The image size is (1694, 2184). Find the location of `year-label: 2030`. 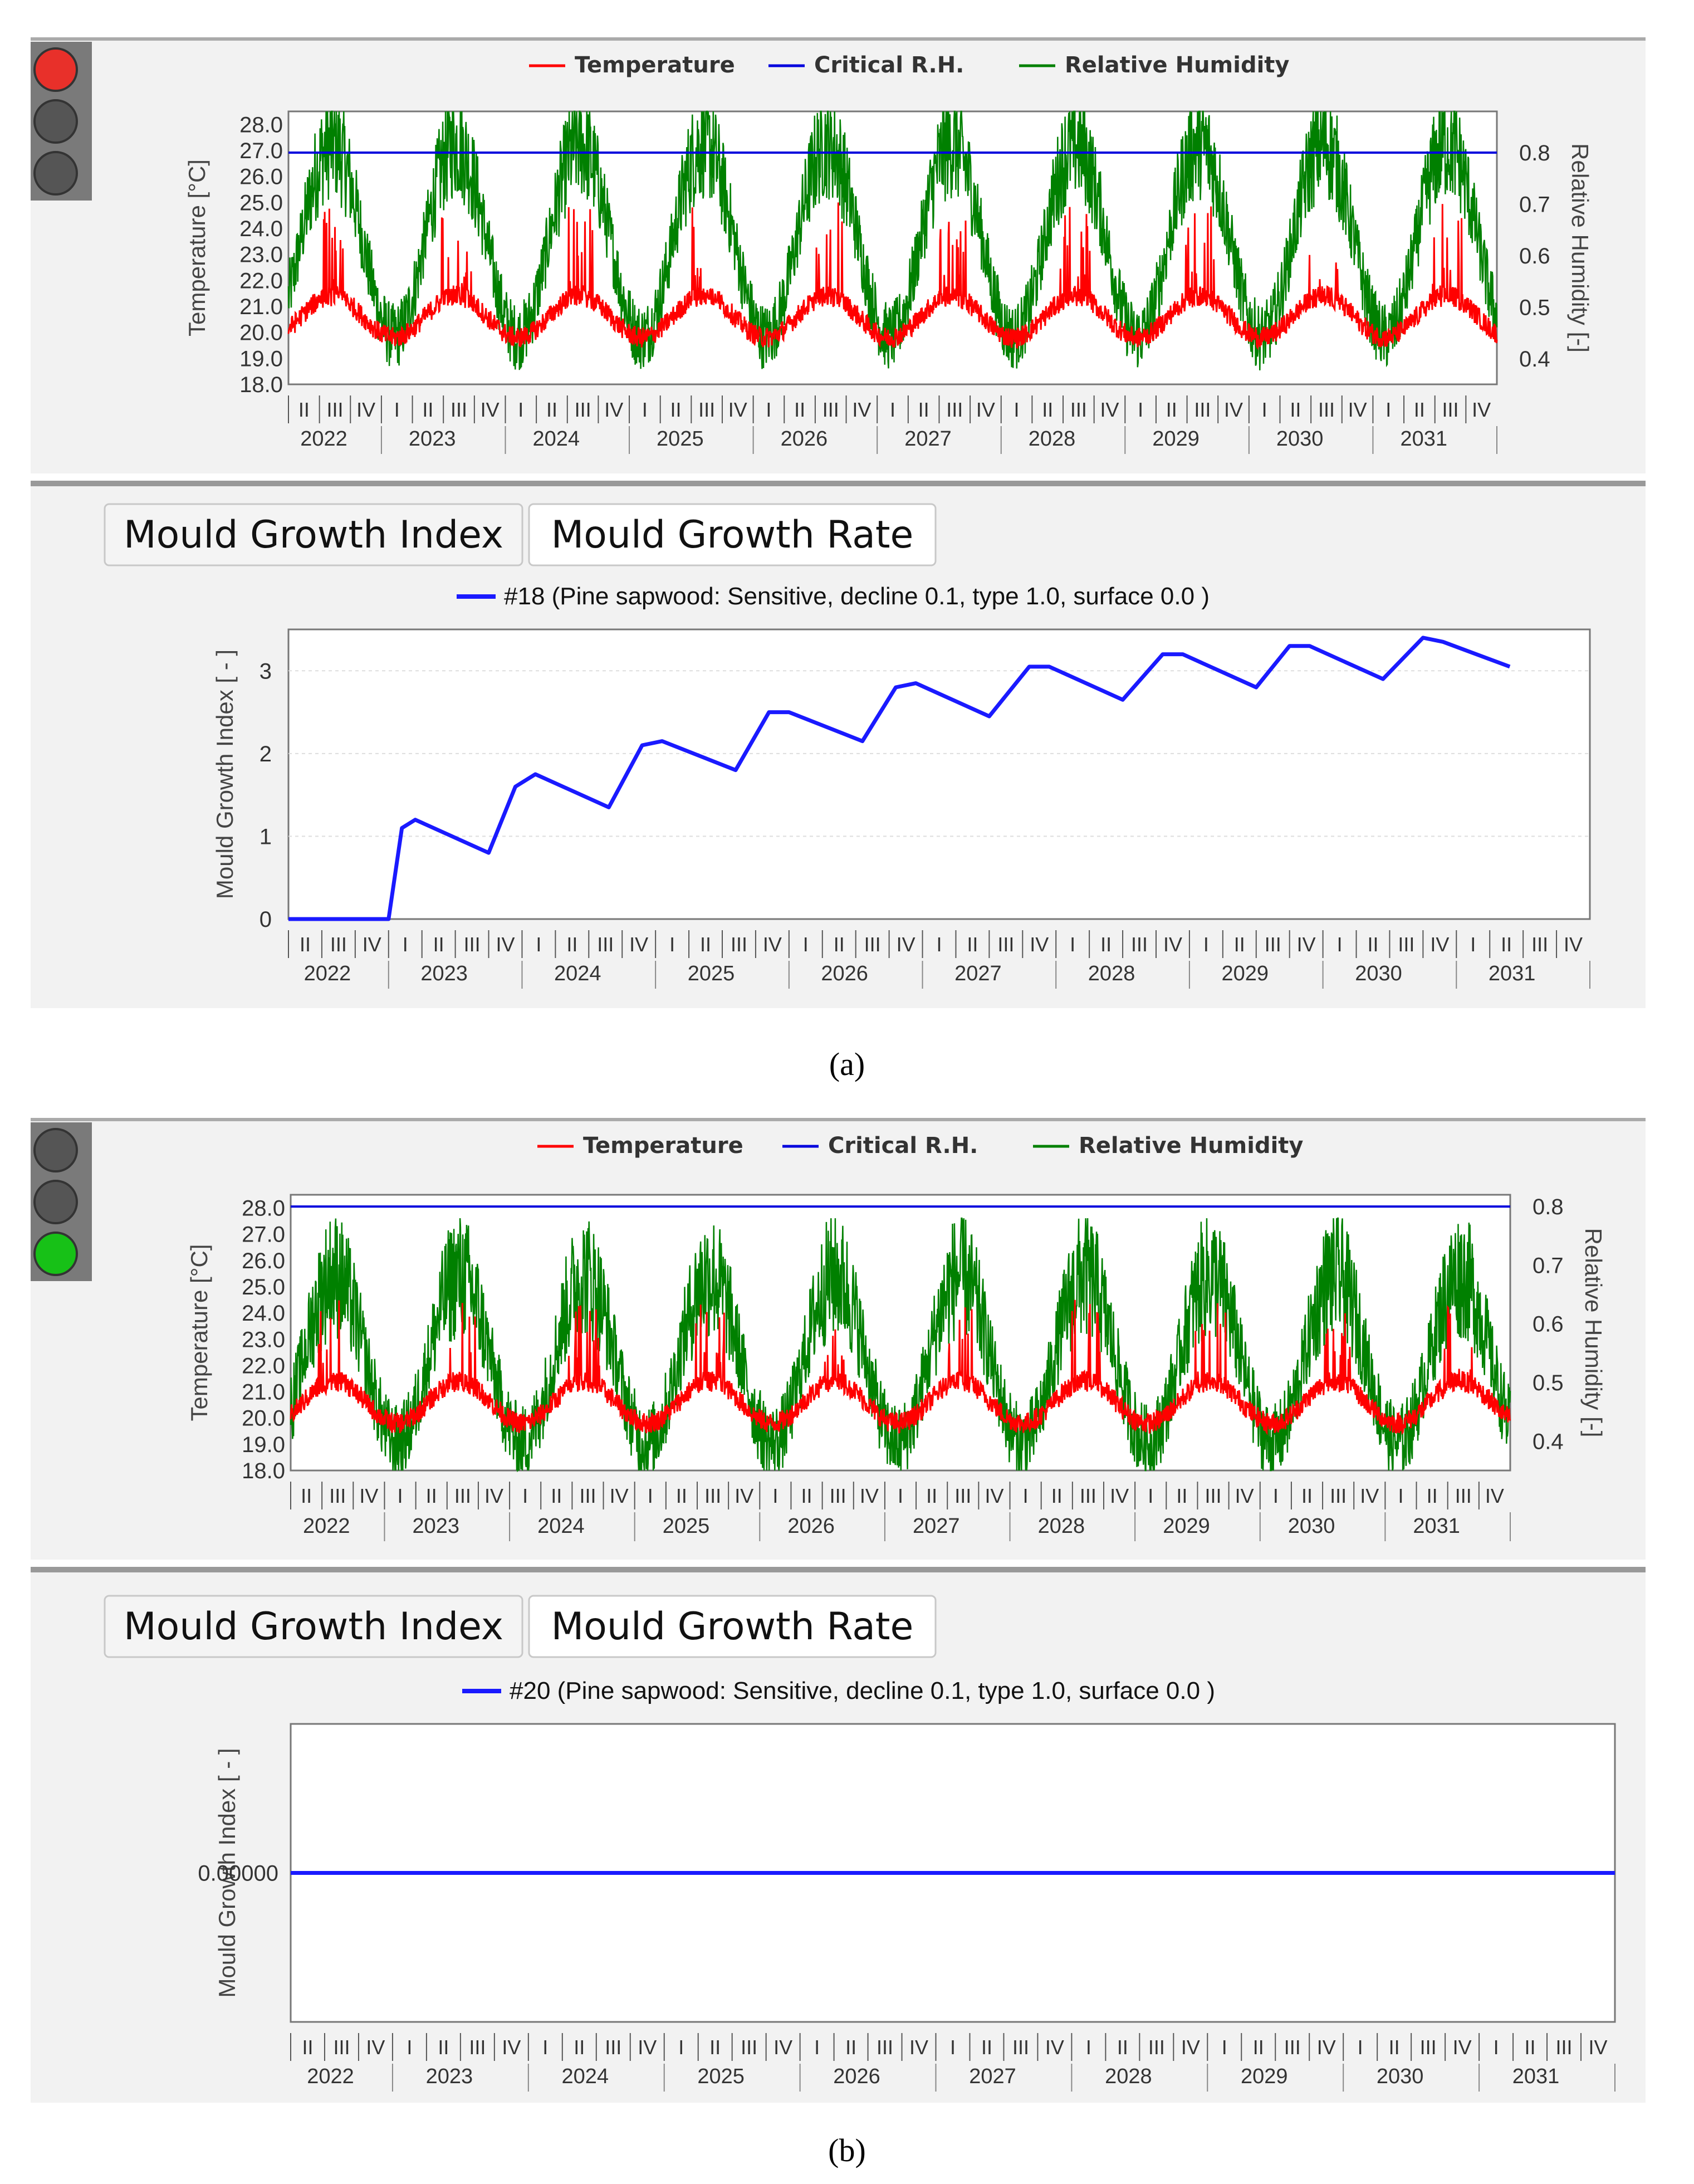

year-label: 2030 is located at coordinates (1300, 439).